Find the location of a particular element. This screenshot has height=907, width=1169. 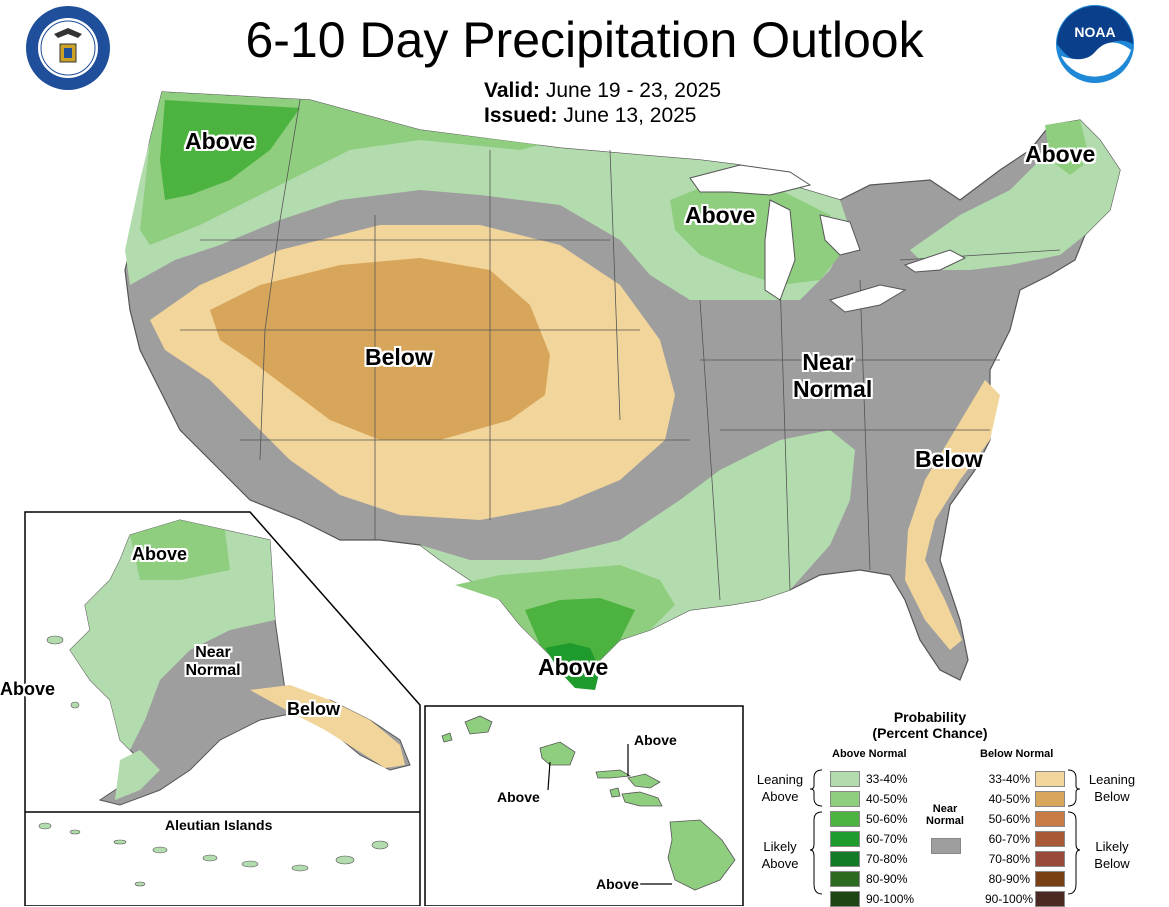

legend-above-range: 60-70% is located at coordinates (887, 839).